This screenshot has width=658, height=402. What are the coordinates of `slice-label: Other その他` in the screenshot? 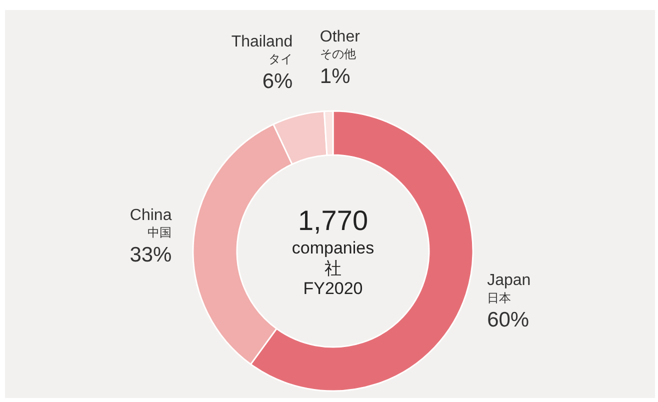 It's located at (340, 45).